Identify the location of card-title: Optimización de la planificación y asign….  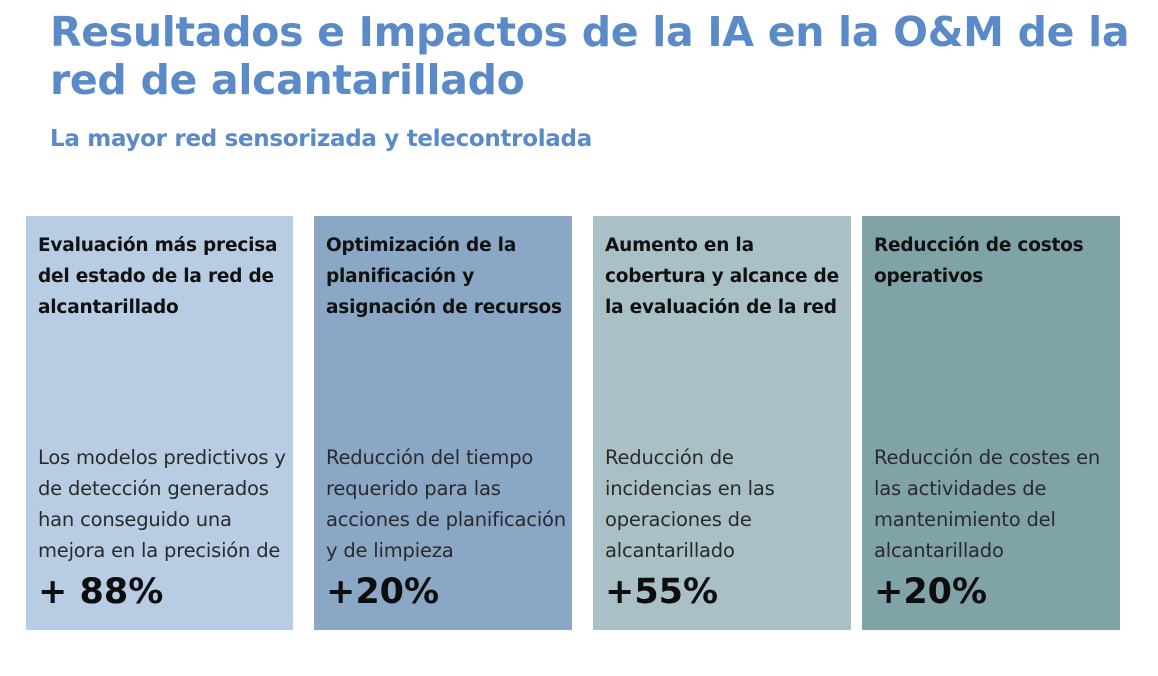
(444, 276).